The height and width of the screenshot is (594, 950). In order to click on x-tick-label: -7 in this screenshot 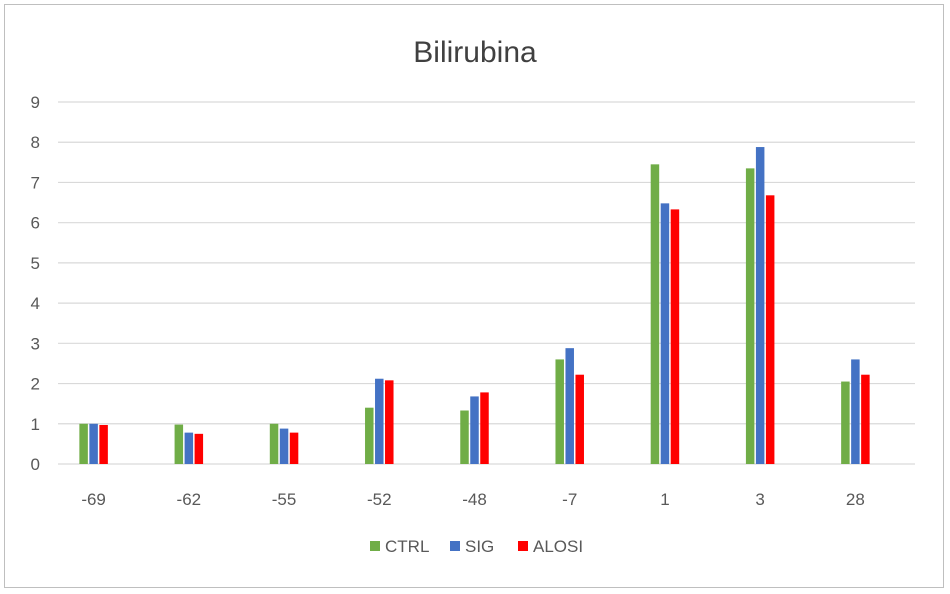, I will do `click(569, 499)`.